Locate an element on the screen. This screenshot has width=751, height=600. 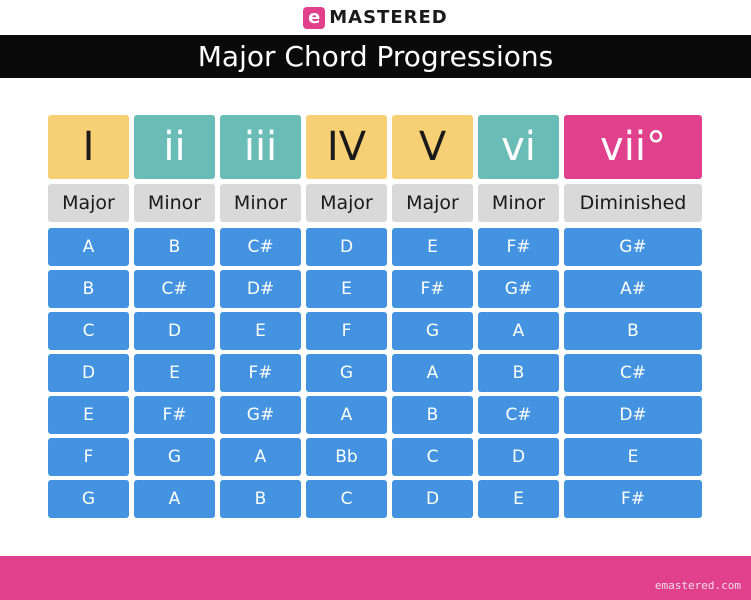
quality-label: Diminished is located at coordinates (633, 203).